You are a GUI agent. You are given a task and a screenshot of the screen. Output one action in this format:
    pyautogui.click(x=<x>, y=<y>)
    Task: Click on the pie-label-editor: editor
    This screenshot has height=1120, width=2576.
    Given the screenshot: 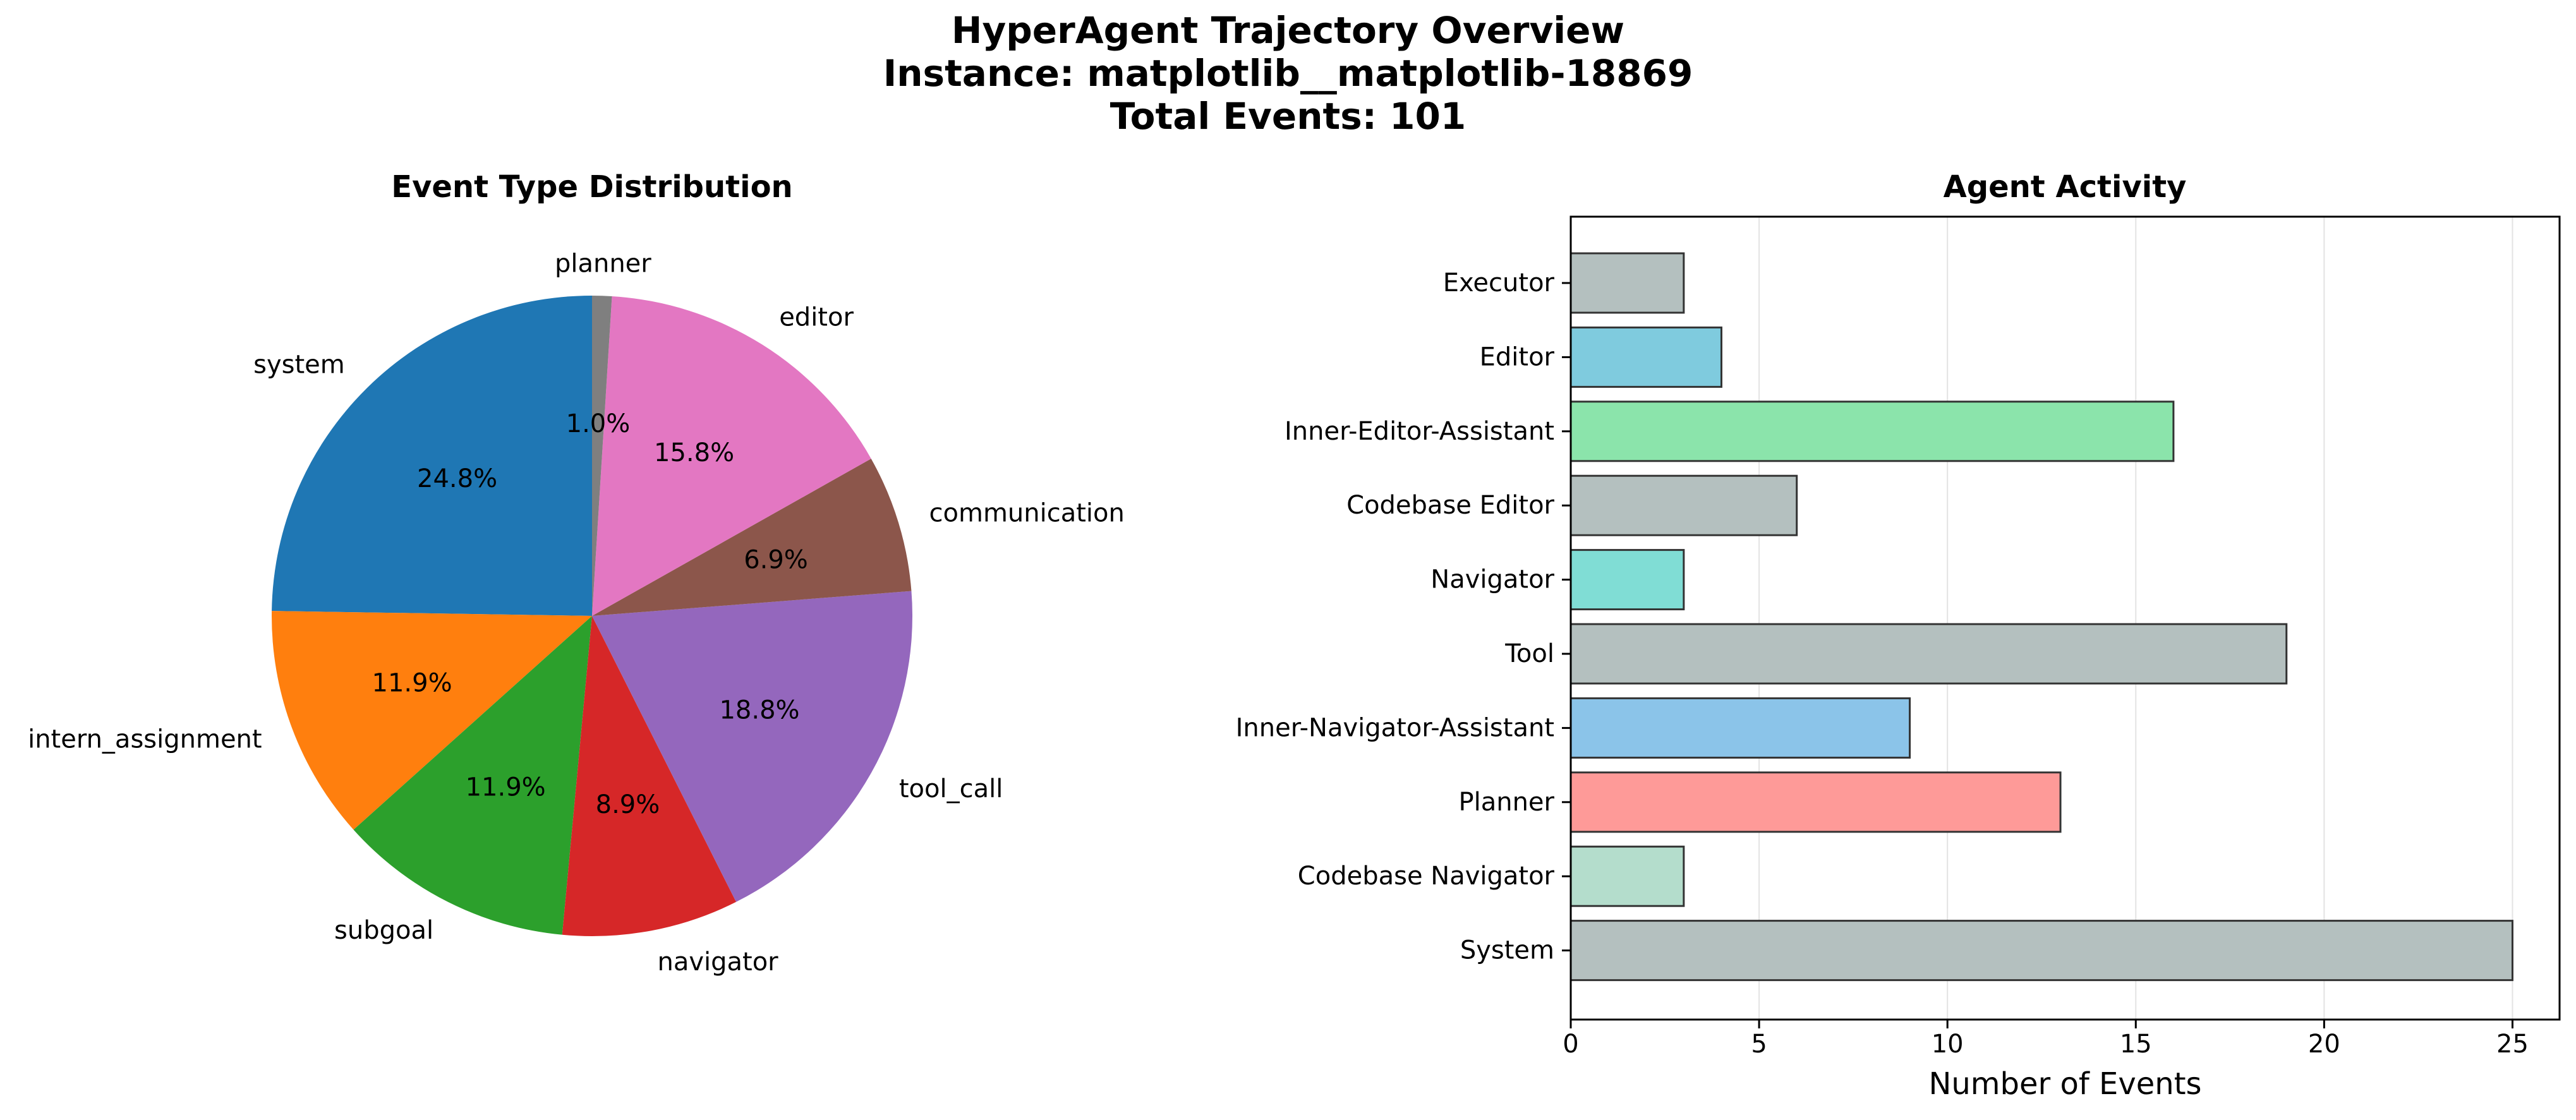 What is the action you would take?
    pyautogui.click(x=816, y=317)
    